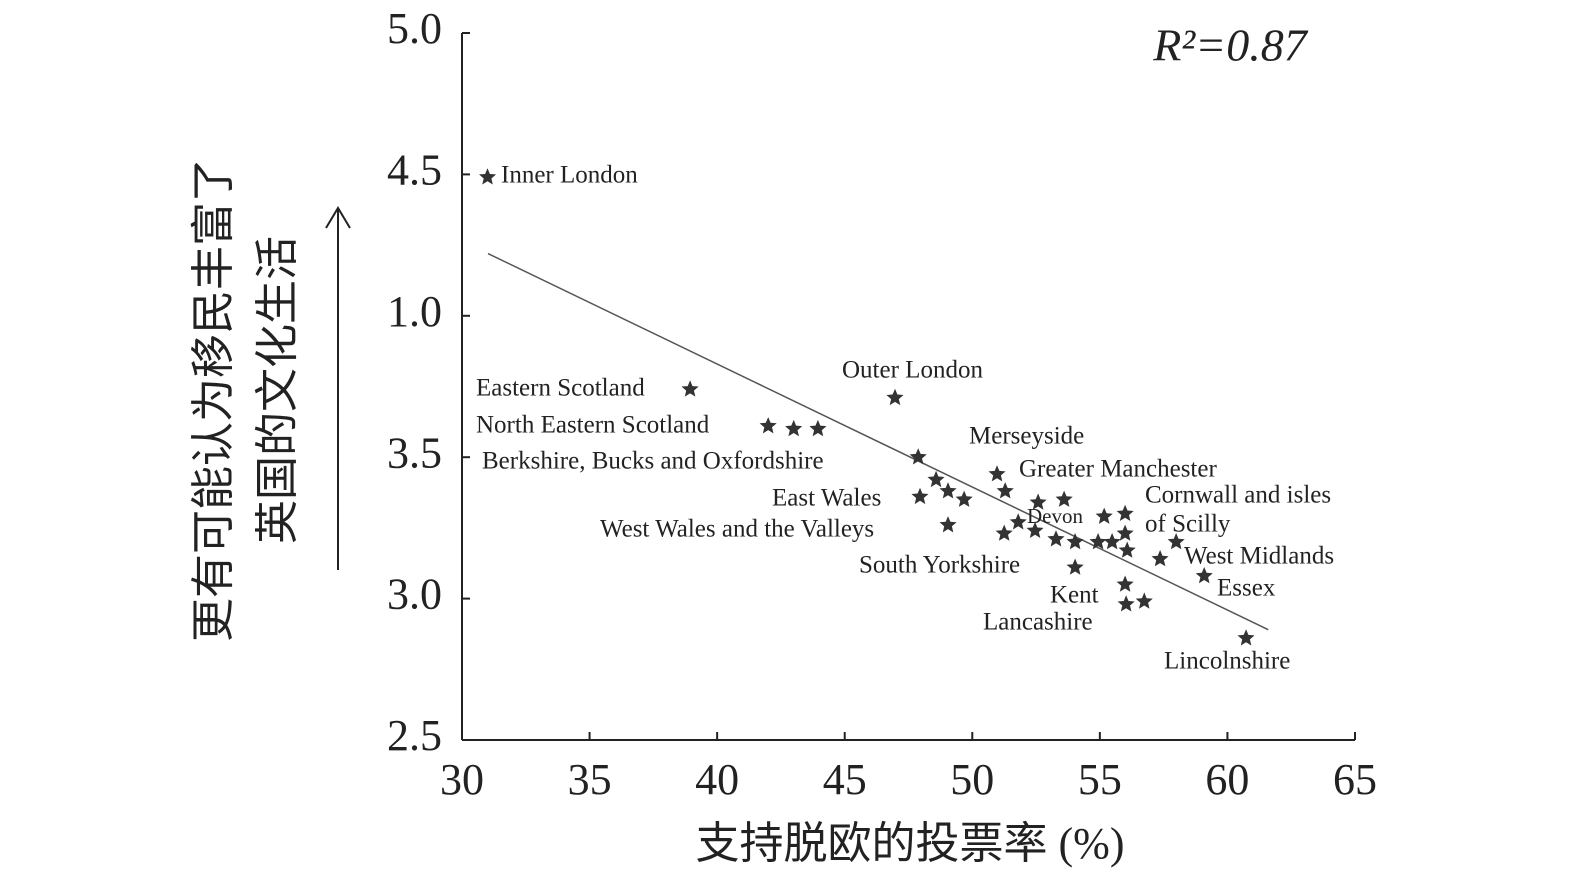  I want to click on arrow-head, so click(338, 217).